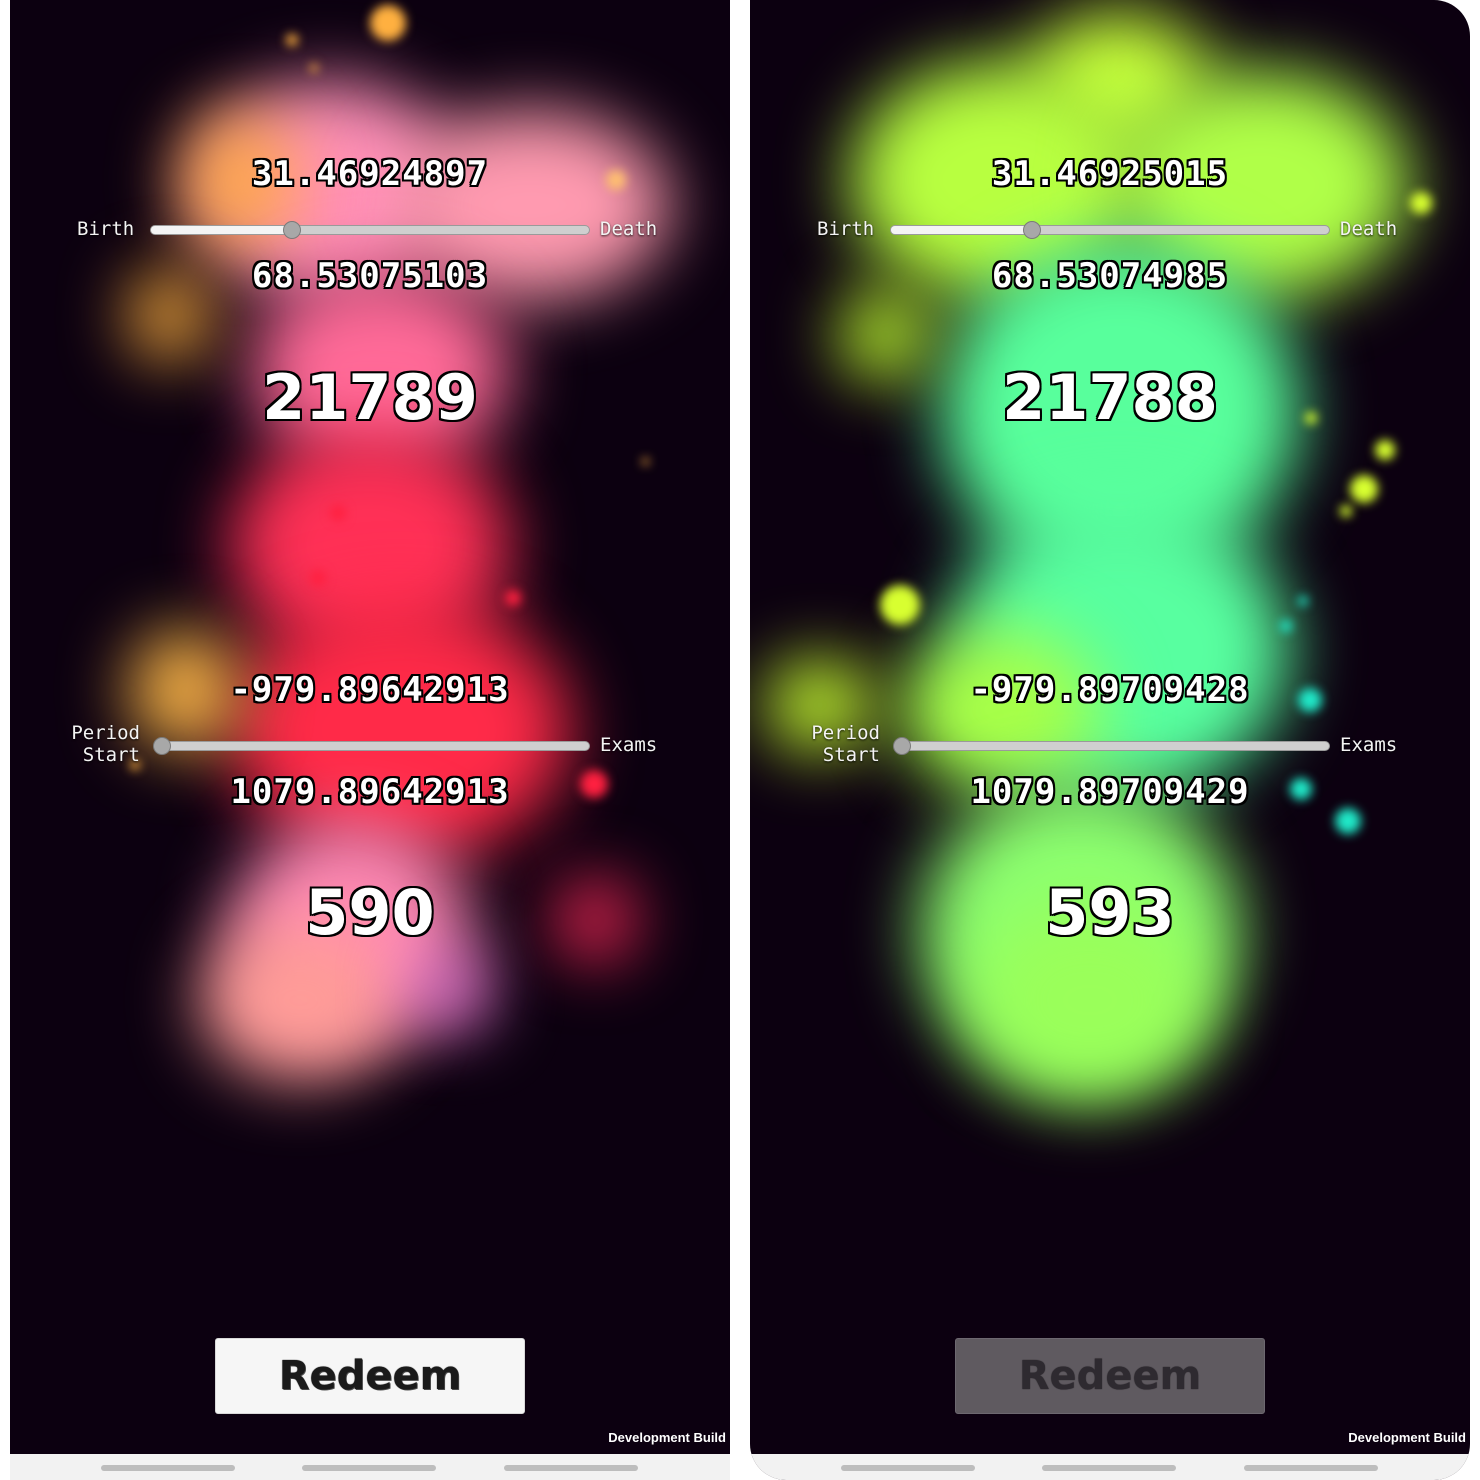  I want to click on period-high-value: 1079.89709429, so click(1110, 792).